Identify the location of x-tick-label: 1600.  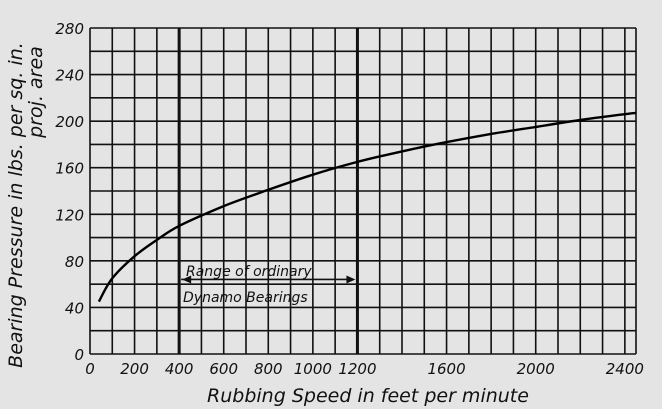
(446, 369).